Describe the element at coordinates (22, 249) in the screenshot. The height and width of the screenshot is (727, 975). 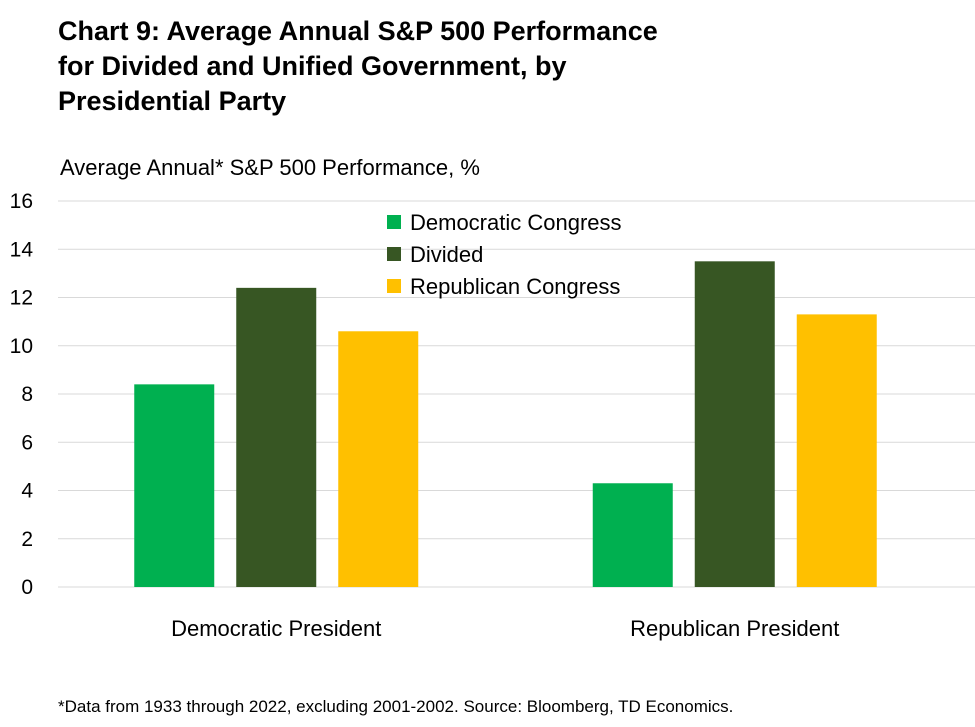
I see `y-tick-label: 14` at that location.